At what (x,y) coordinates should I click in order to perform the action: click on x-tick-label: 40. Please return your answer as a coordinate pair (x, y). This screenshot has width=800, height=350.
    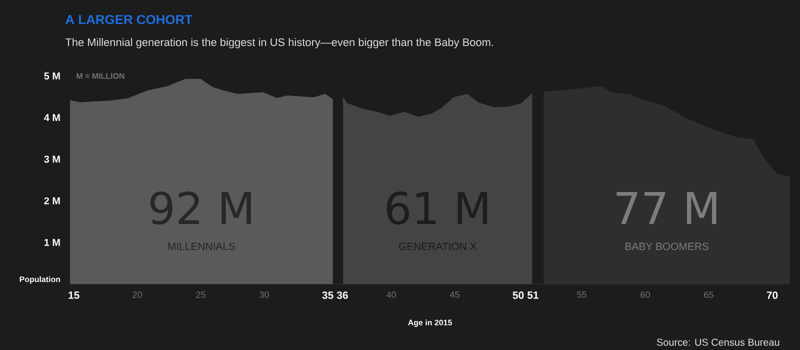
    Looking at the image, I should click on (391, 295).